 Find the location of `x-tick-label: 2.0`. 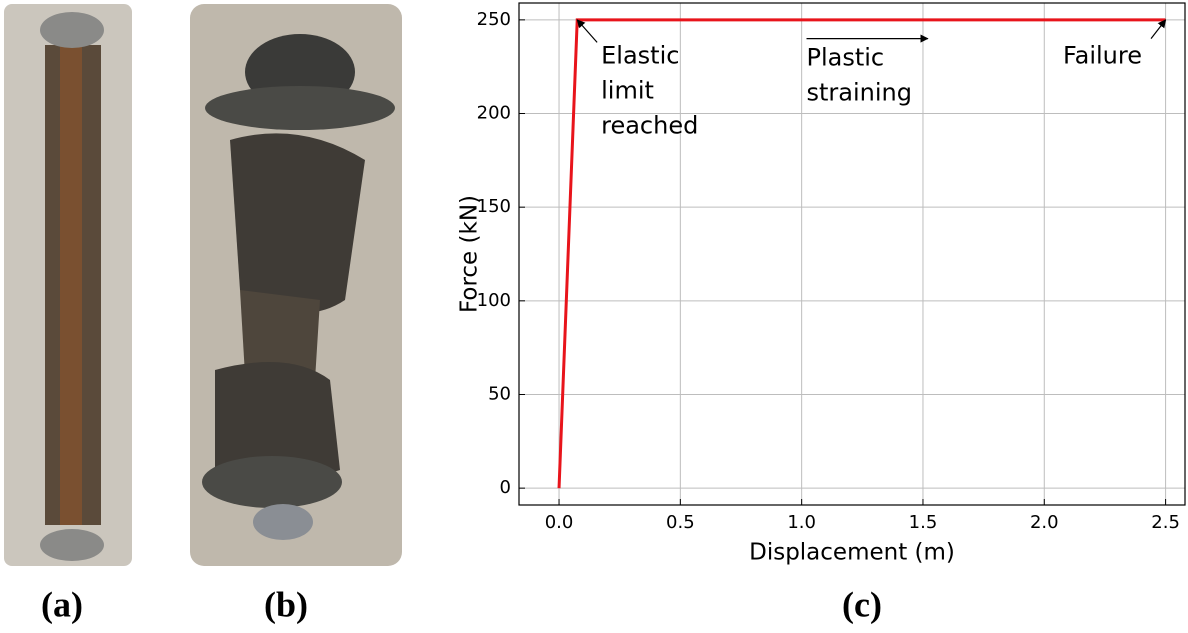

x-tick-label: 2.0 is located at coordinates (1044, 522).